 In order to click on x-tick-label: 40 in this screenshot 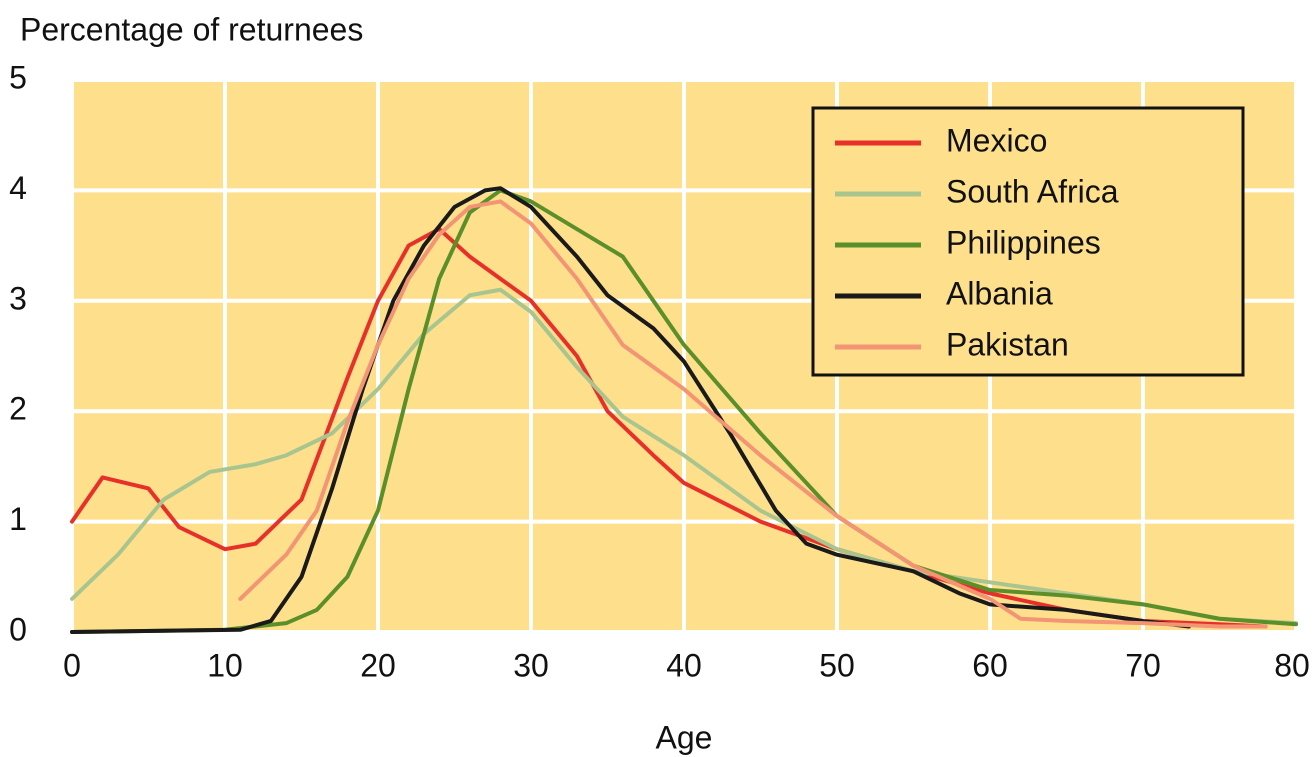, I will do `click(684, 665)`.